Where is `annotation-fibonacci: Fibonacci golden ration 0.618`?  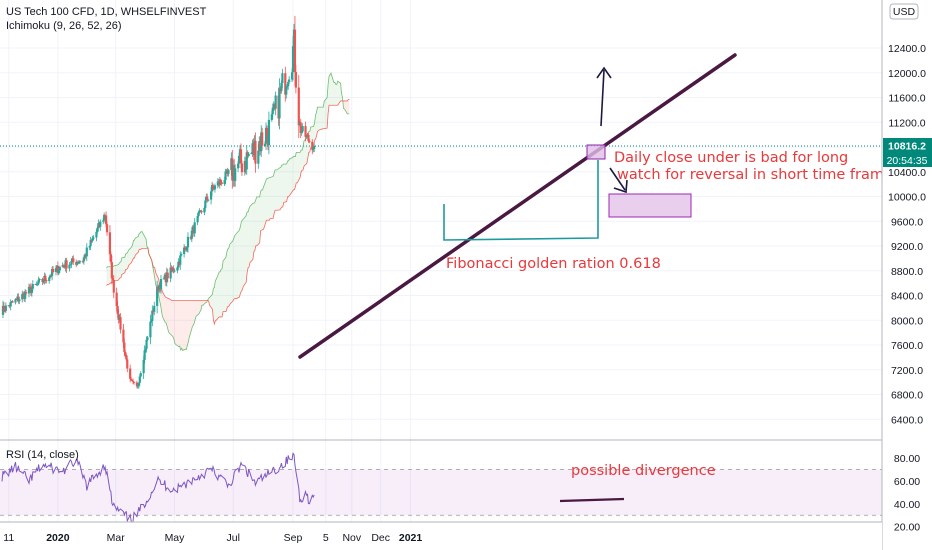 annotation-fibonacci: Fibonacci golden ration 0.618 is located at coordinates (553, 264).